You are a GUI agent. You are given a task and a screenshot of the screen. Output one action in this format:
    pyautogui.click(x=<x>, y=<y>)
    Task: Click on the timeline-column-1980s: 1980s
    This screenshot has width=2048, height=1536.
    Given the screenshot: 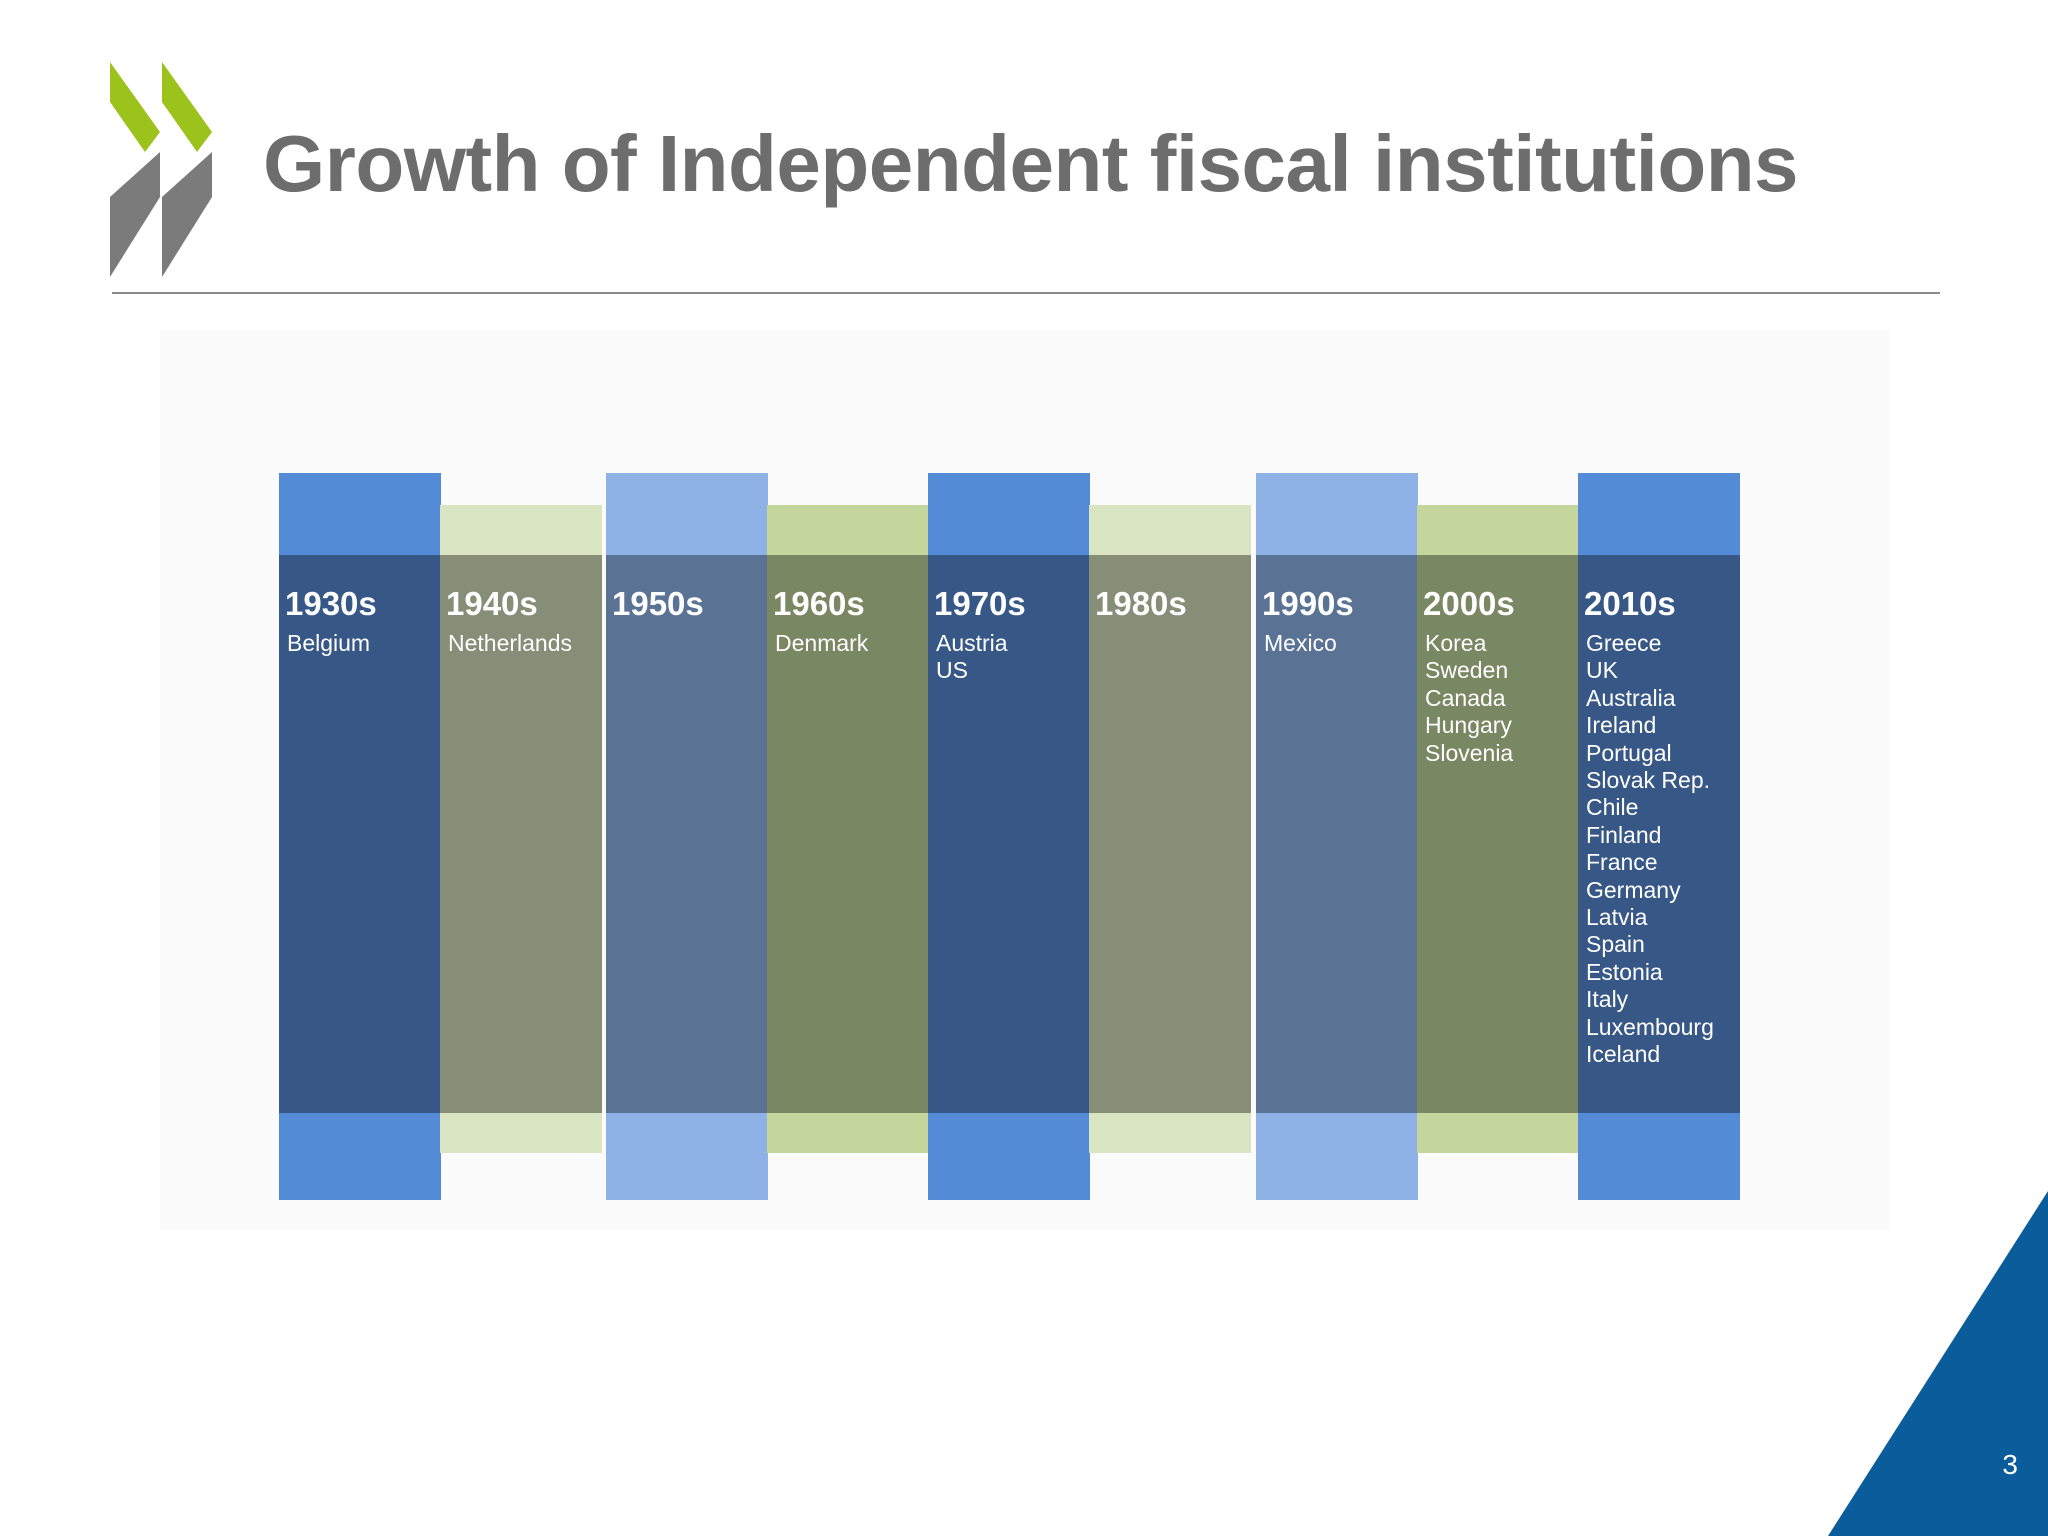 What is the action you would take?
    pyautogui.click(x=1170, y=836)
    